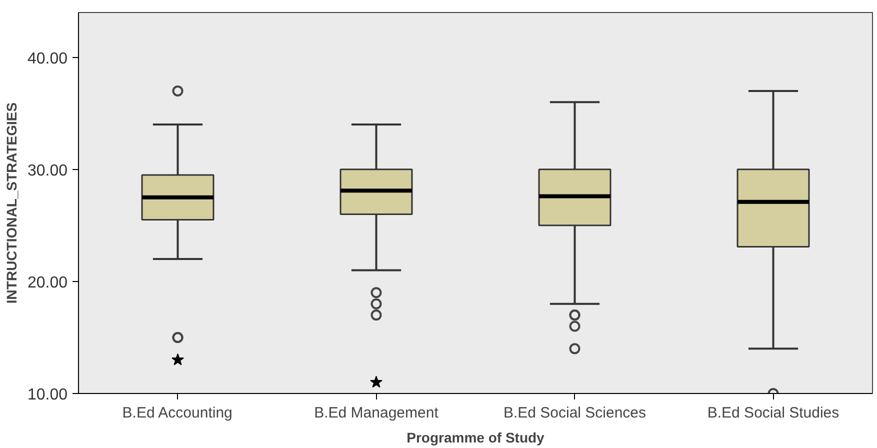 This screenshot has height=448, width=877. What do you see at coordinates (773, 413) in the screenshot?
I see `x-tick-label: B.Ed Social Studies` at bounding box center [773, 413].